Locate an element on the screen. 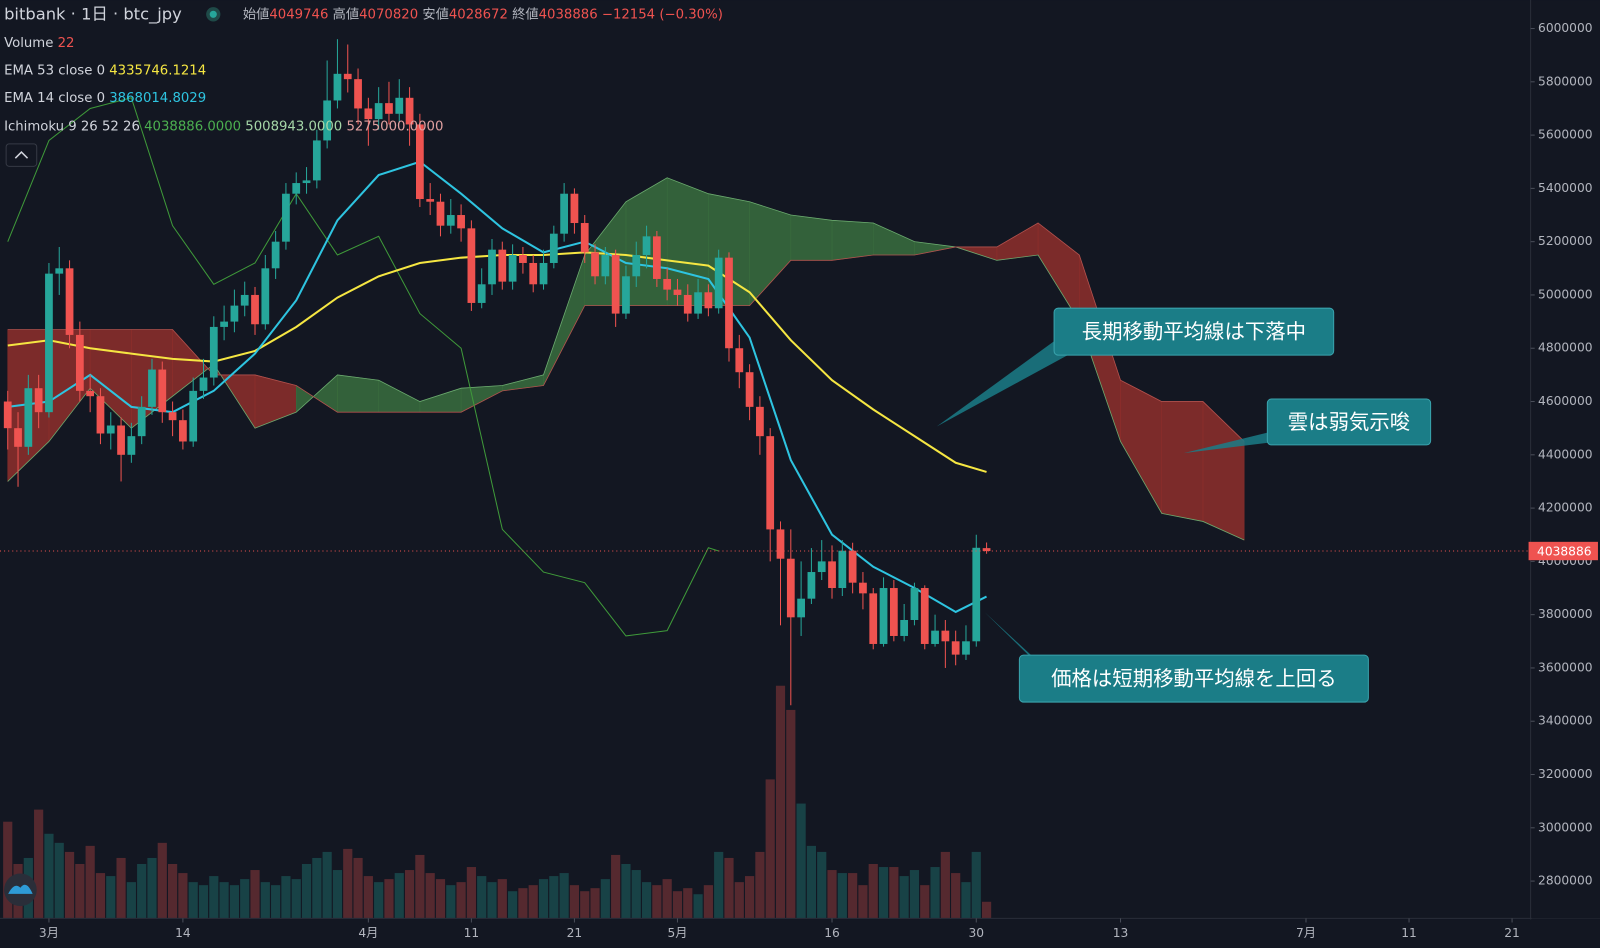  y-tick-label: 3600000 is located at coordinates (1565, 667).